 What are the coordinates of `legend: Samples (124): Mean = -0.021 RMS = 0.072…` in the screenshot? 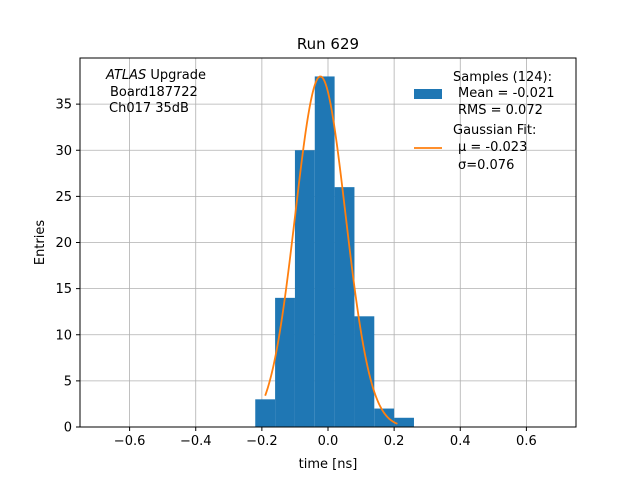 It's located at (484, 121).